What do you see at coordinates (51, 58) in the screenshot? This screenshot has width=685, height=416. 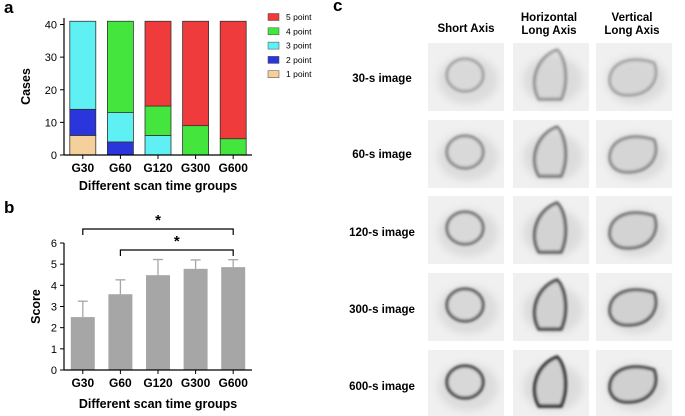 I see `y-tick-label: 30` at bounding box center [51, 58].